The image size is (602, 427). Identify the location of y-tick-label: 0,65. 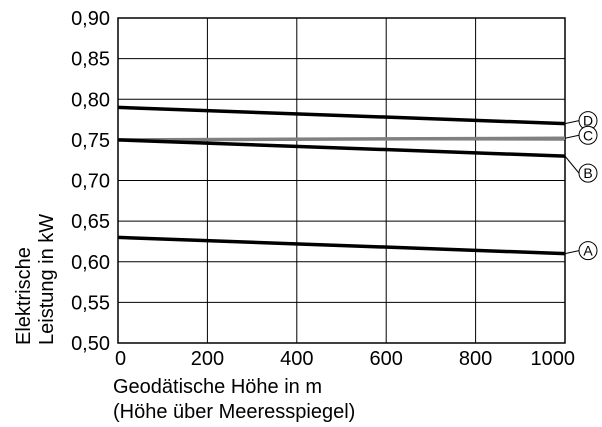
(90, 222).